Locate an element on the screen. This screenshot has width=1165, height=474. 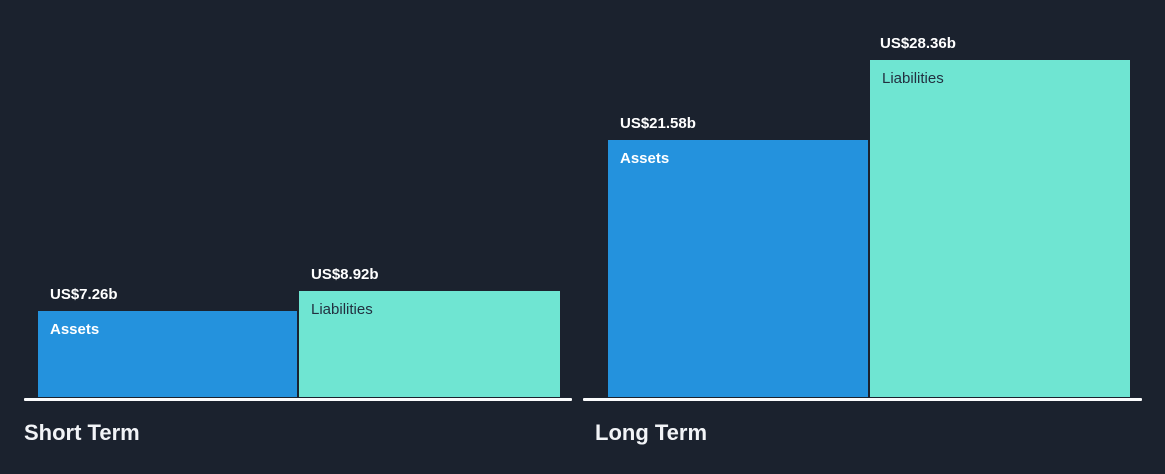
assets-bar-short-term: Assets is located at coordinates (167, 354).